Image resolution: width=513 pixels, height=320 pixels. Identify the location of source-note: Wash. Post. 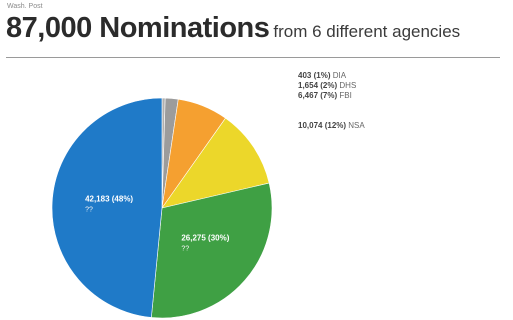
(25, 6).